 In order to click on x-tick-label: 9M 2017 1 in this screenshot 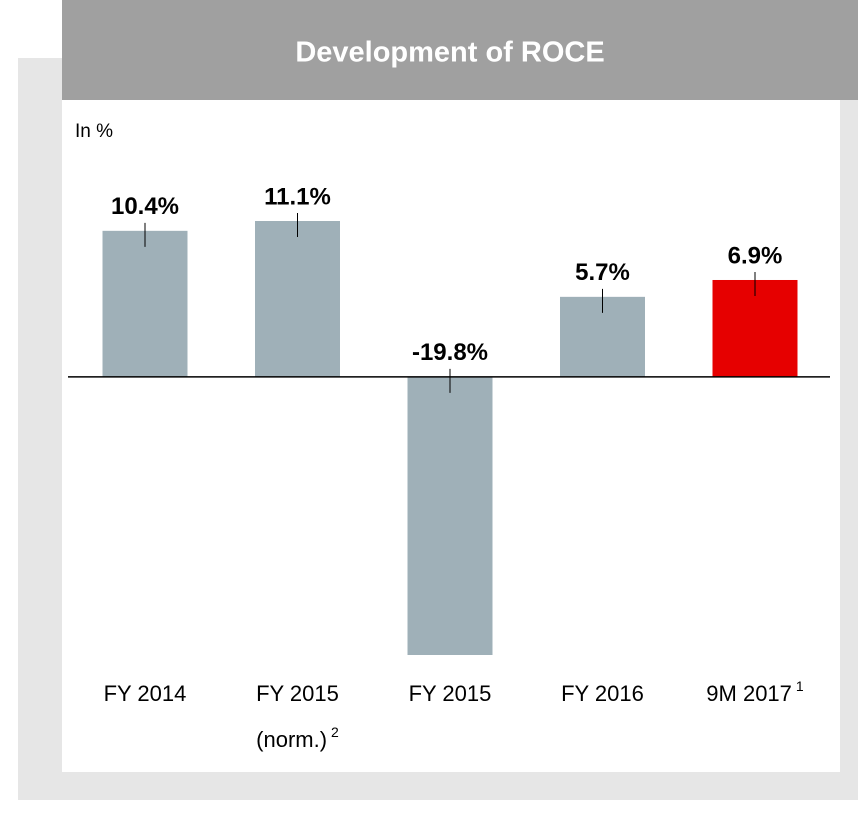, I will do `click(755, 694)`.